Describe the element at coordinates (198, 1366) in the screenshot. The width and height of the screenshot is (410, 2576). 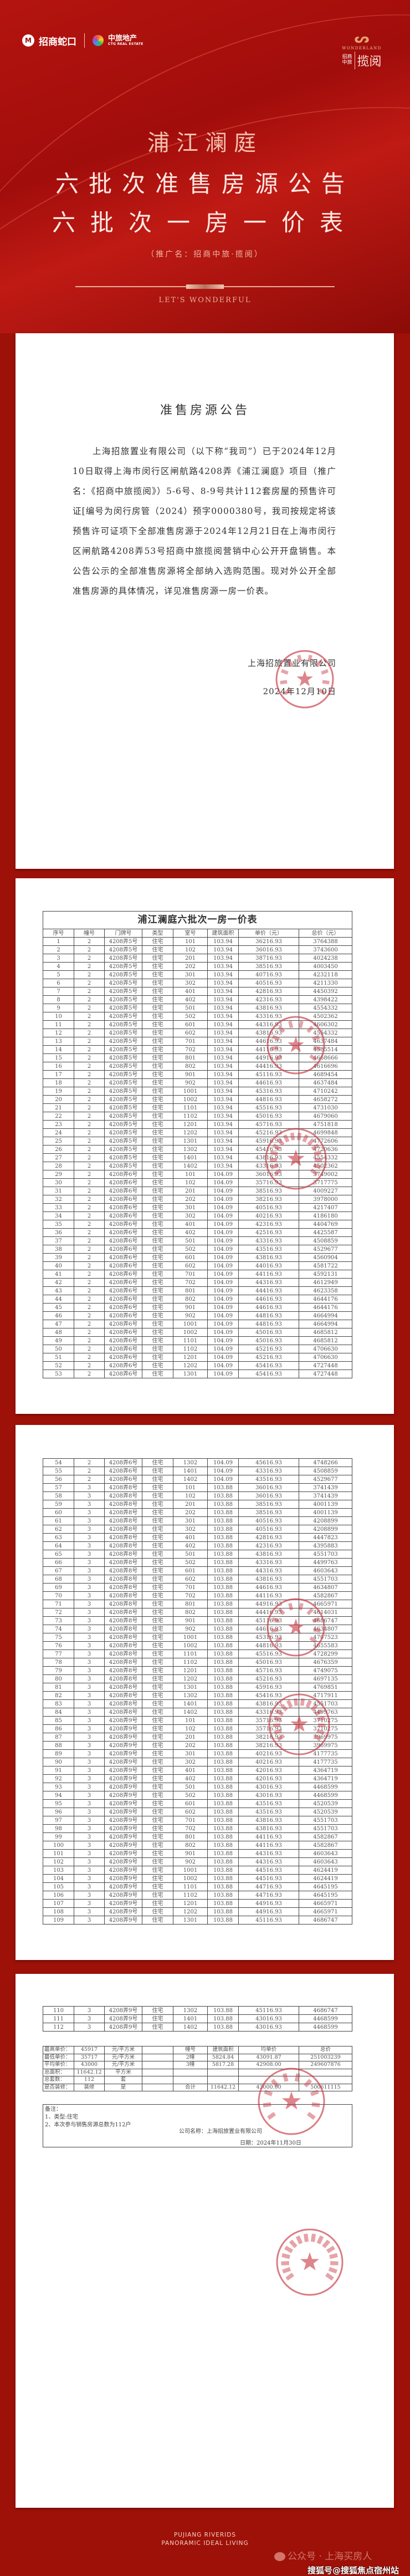
I see `table-row: 52 2 4208弄6号 住宅 1202 104.09 45416.93 4727448` at that location.